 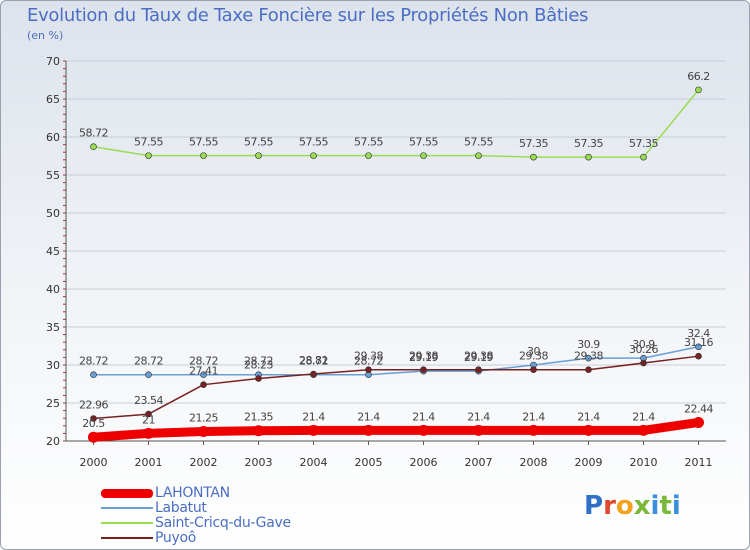 What do you see at coordinates (93, 405) in the screenshot?
I see `data-label-puyo-: 22.96` at bounding box center [93, 405].